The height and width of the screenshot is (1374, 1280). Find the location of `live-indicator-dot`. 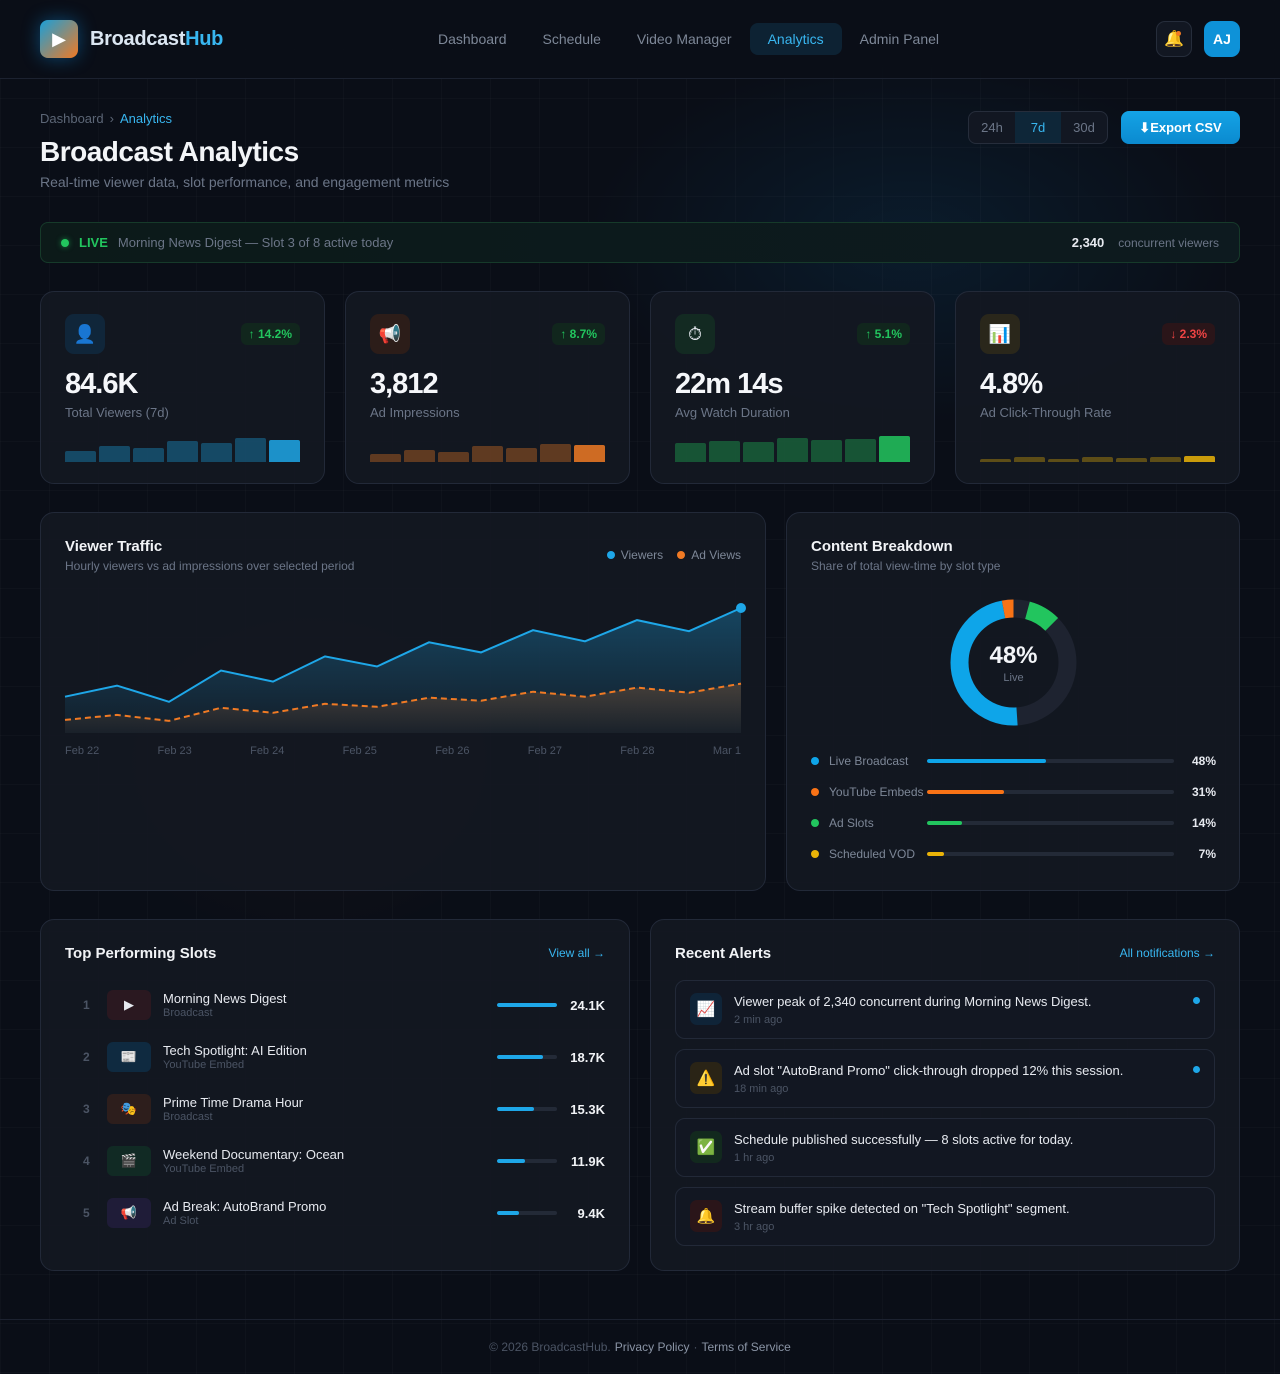

live-indicator-dot is located at coordinates (65, 242).